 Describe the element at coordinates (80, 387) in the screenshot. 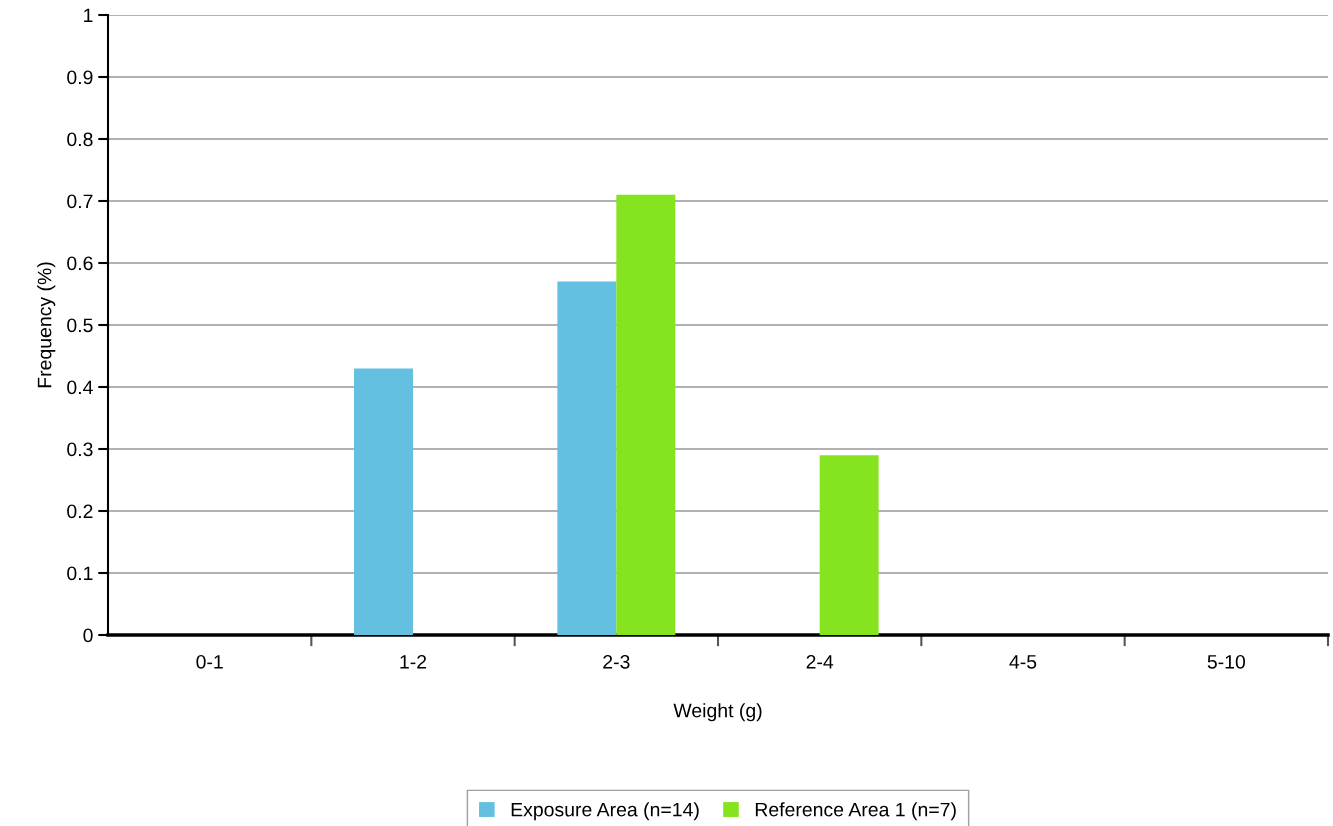

I see `y-tick-label: 0.4` at that location.